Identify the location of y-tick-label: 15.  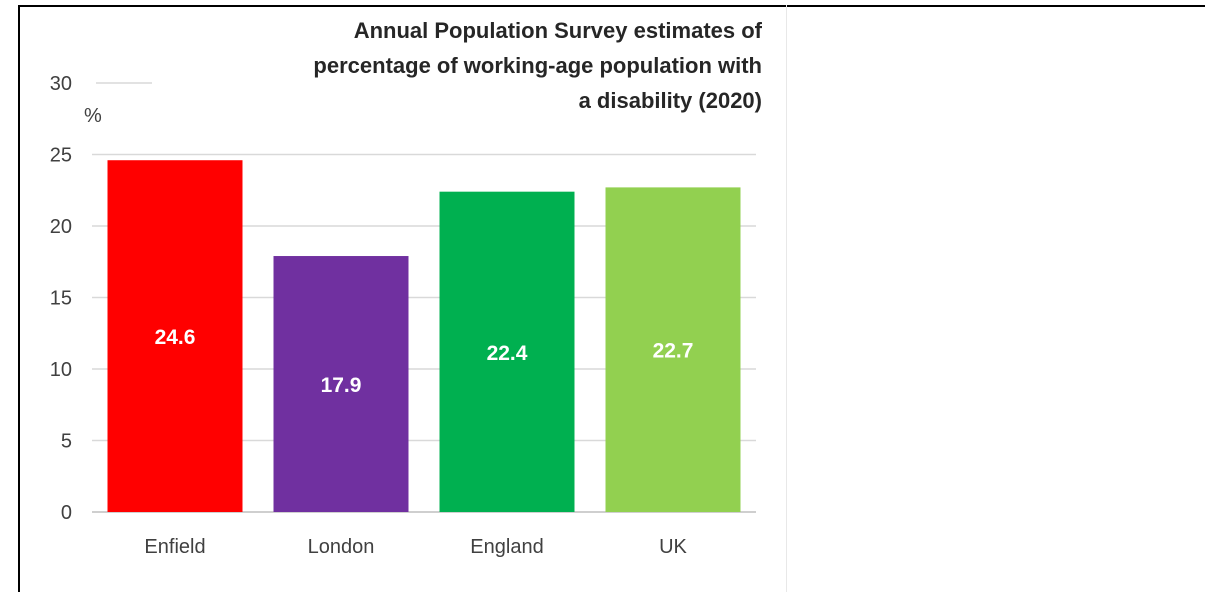
(61, 299).